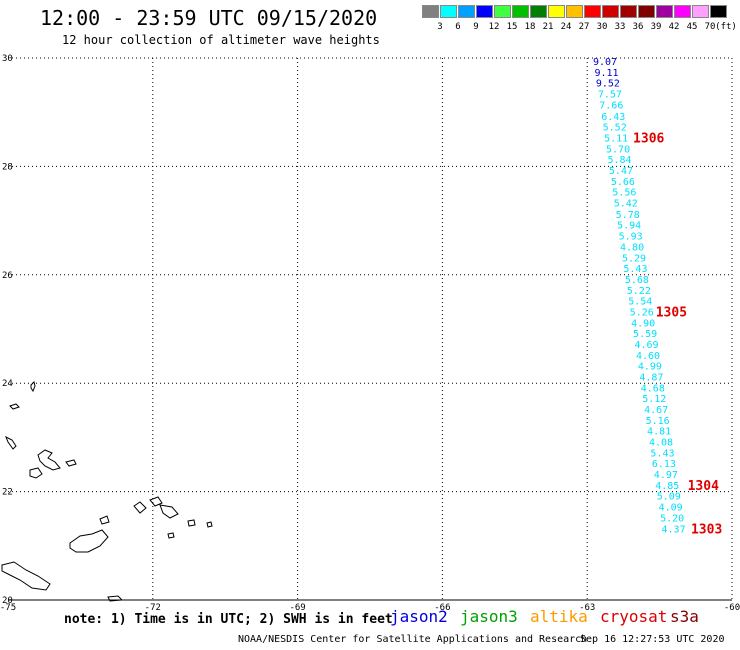 This screenshot has height=650, width=740. Describe the element at coordinates (7, 493) in the screenshot. I see `lat-tick-label: 22` at that location.